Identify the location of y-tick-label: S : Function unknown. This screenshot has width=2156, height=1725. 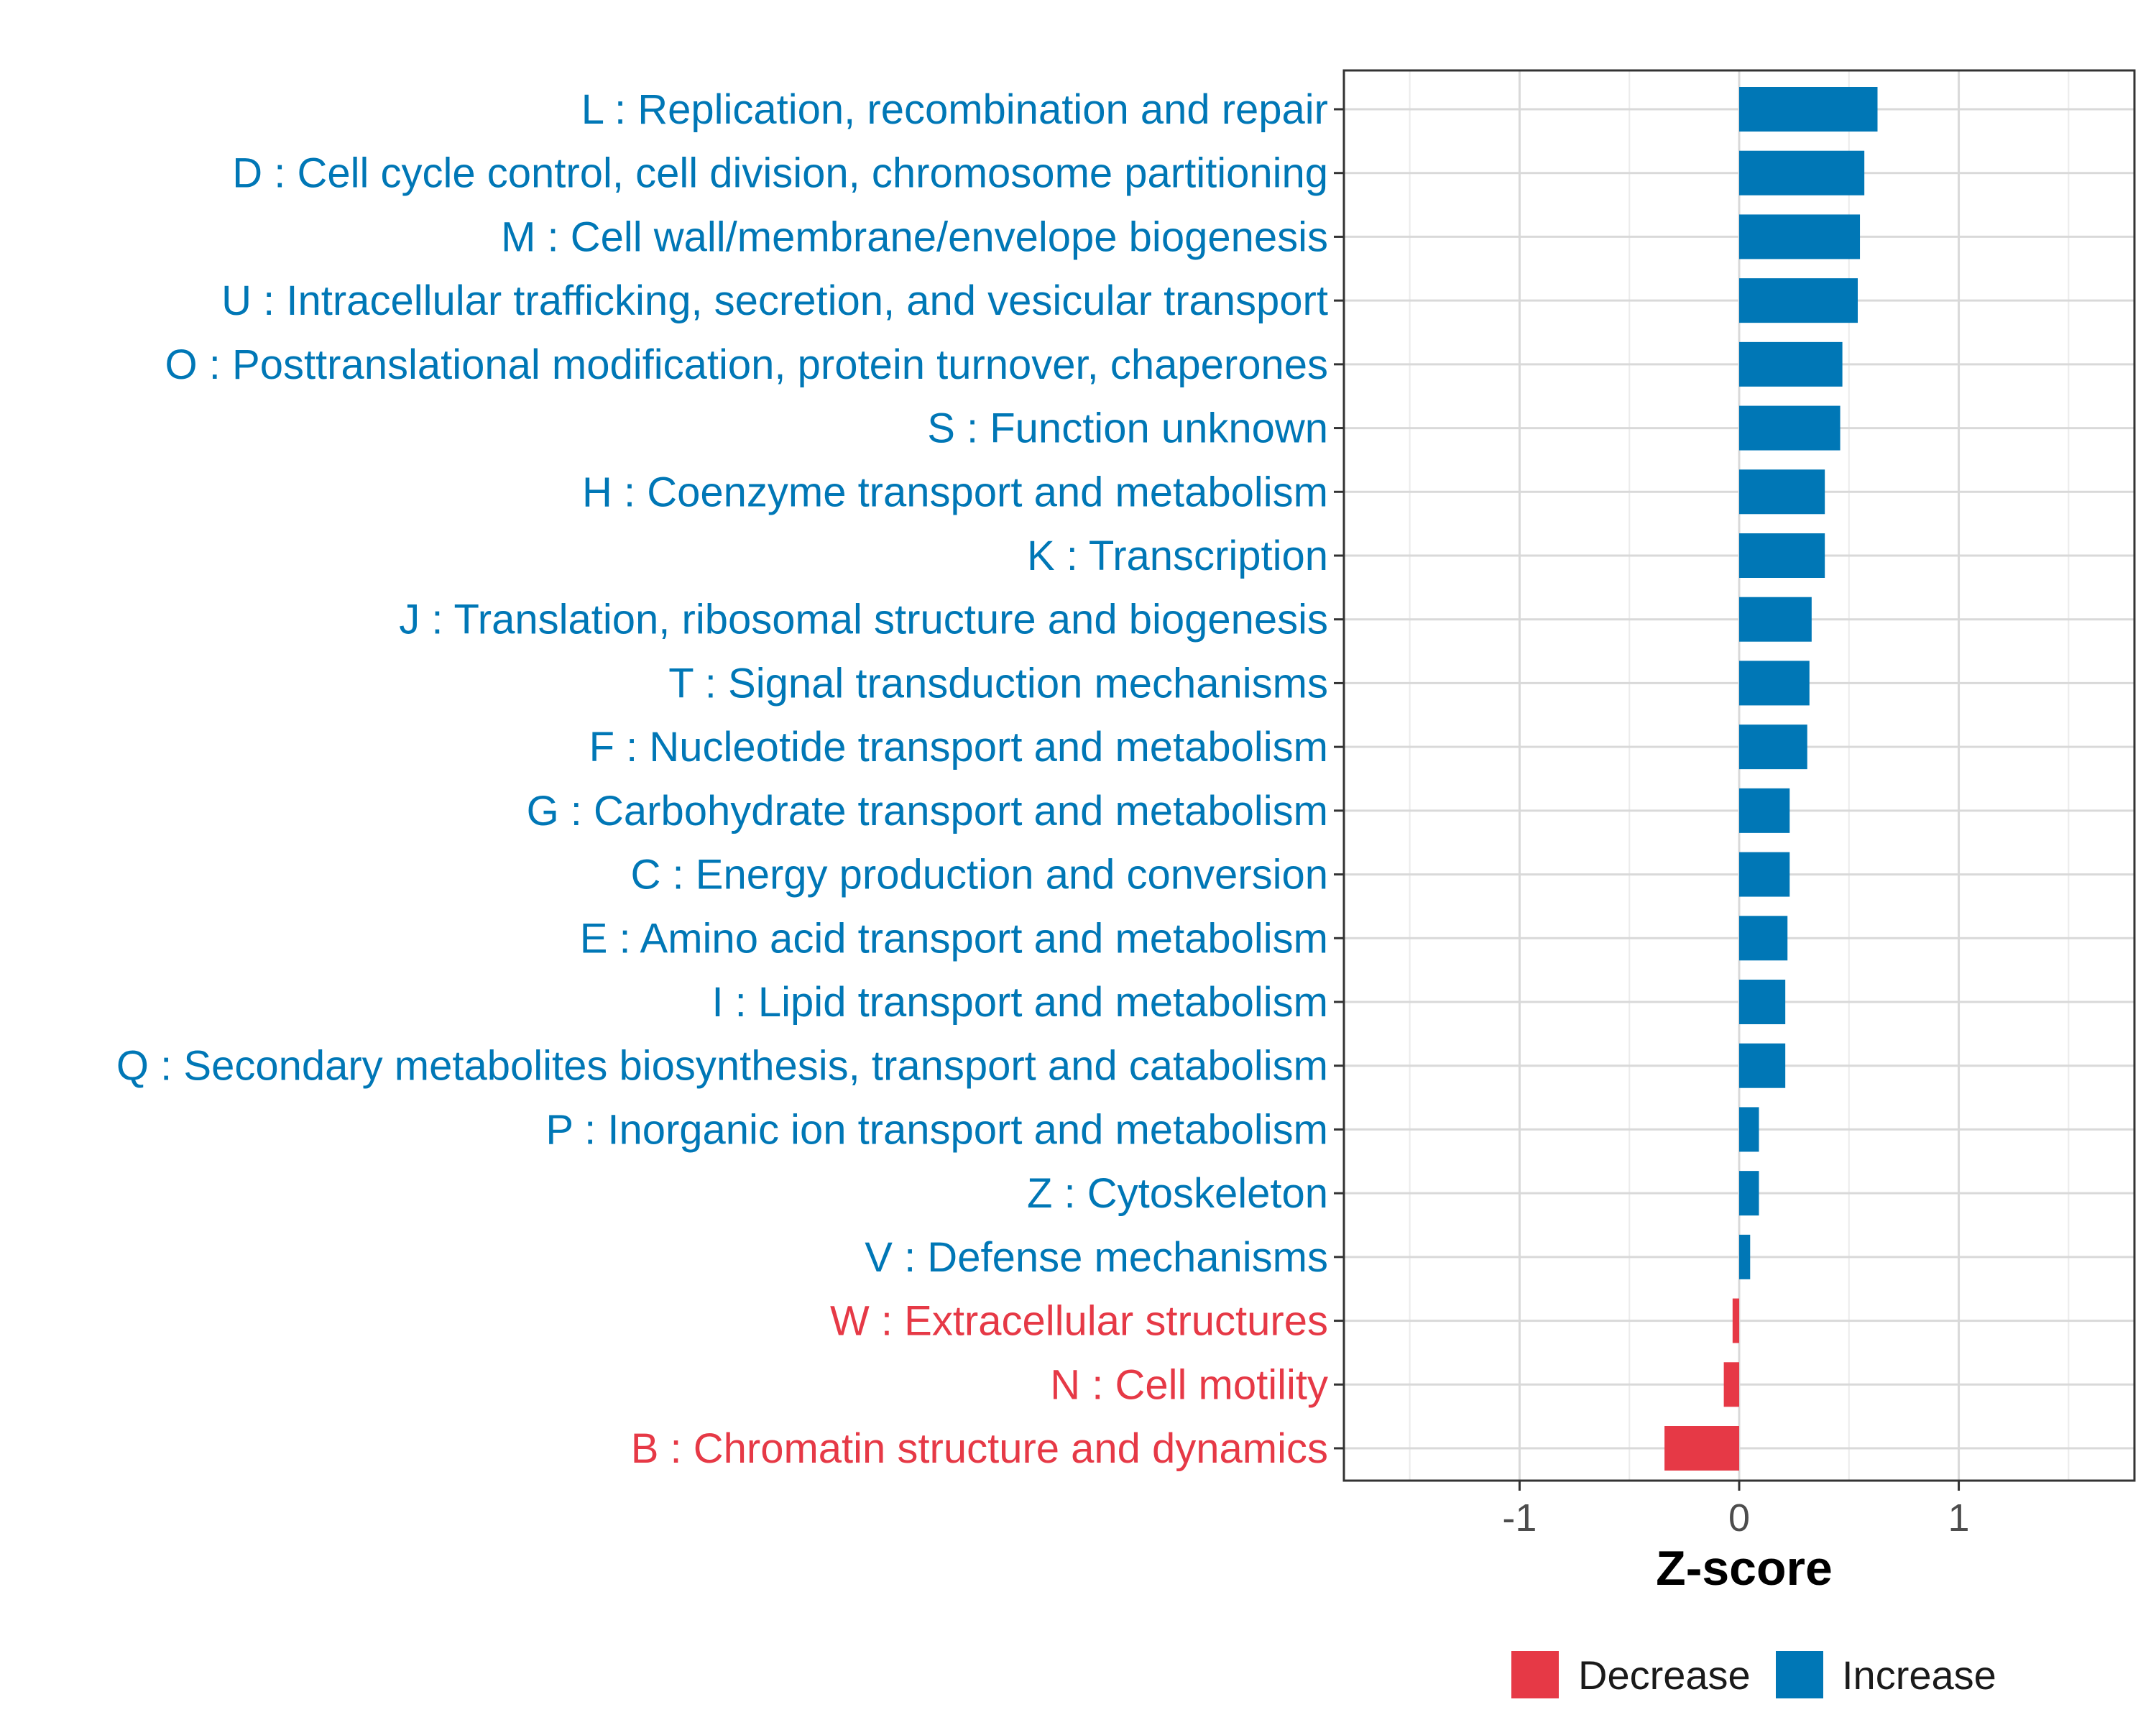
(1127, 428).